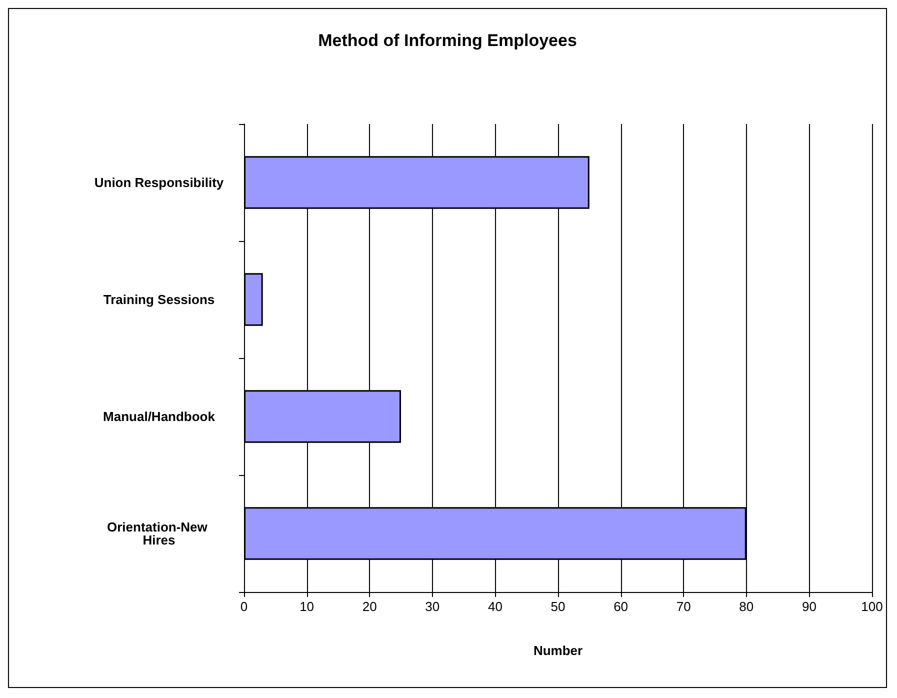 The image size is (897, 698). Describe the element at coordinates (159, 299) in the screenshot. I see `y-tick-label: Training Sessions` at that location.